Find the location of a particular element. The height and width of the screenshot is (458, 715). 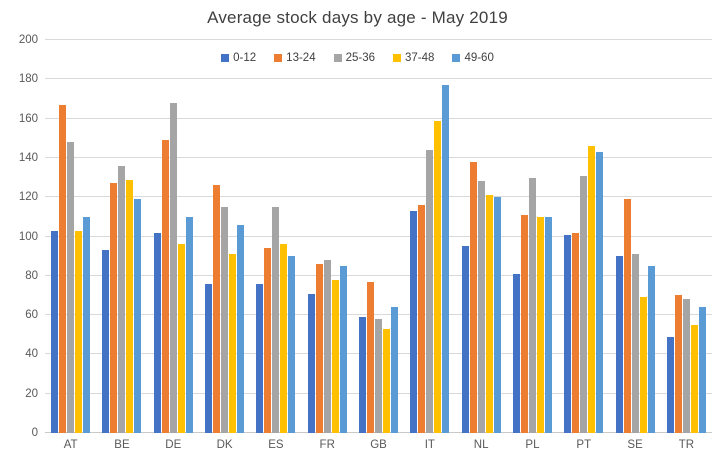

x-axis-label-DK: DK is located at coordinates (224, 445).